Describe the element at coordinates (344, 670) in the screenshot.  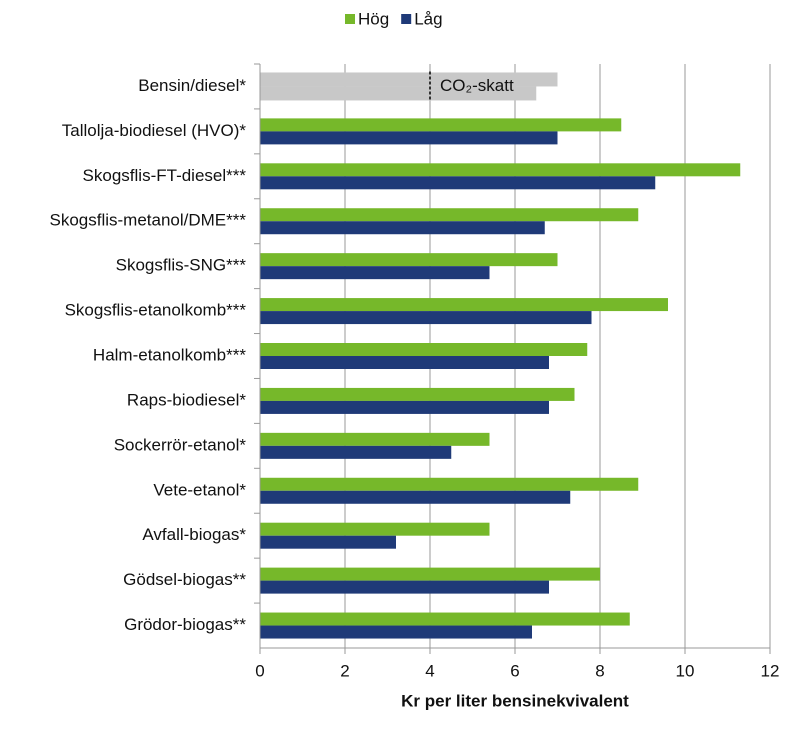
I see `x-tick-label: 2` at that location.